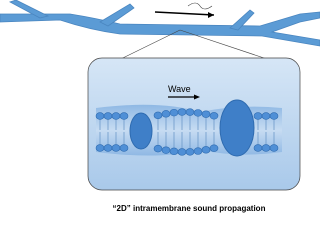 This screenshot has height=240, width=320. What do you see at coordinates (184, 13) in the screenshot?
I see `direction-arrow` at bounding box center [184, 13].